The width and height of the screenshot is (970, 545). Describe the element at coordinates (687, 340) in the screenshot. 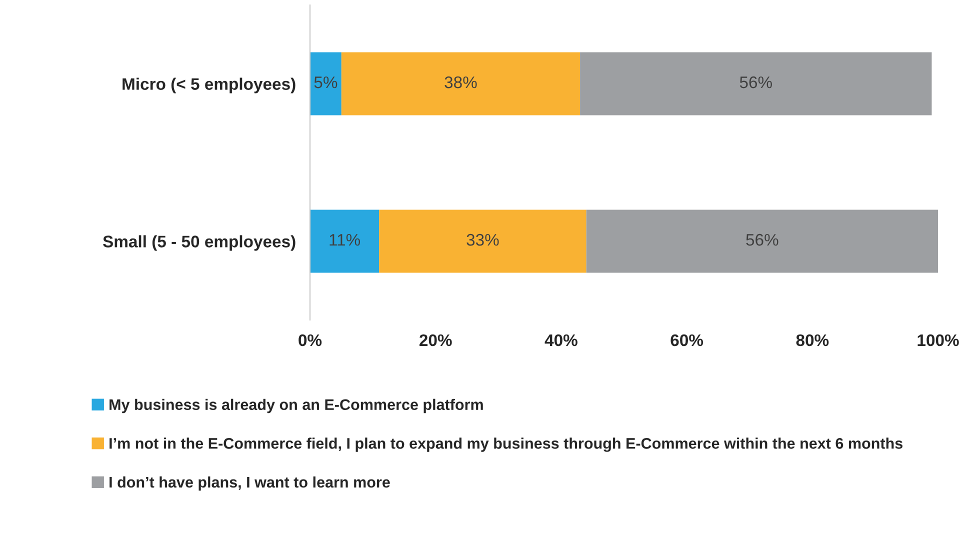

I see `x-tick-label: 60%` at that location.